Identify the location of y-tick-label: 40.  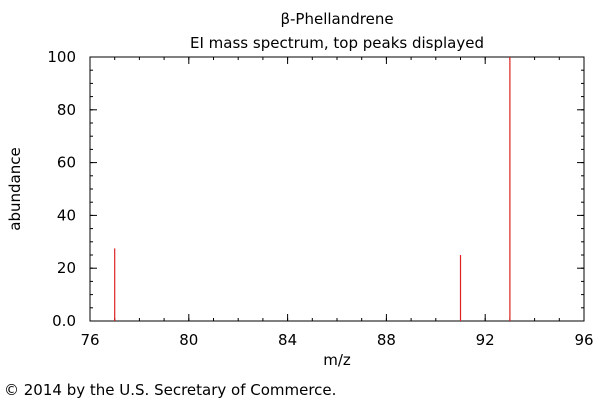
(66, 215).